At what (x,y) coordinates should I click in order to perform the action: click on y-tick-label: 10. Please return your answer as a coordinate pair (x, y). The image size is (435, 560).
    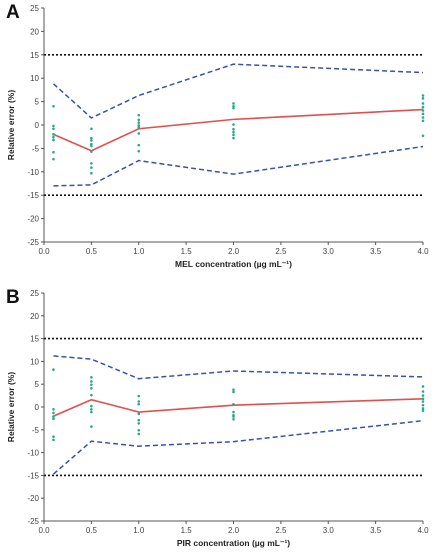
    Looking at the image, I should click on (34, 78).